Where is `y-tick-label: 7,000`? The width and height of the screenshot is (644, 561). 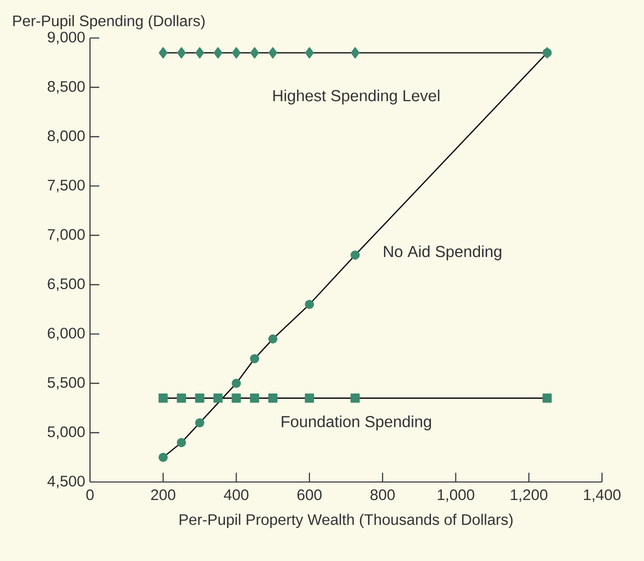
y-tick-label: 7,000 is located at coordinates (66, 235).